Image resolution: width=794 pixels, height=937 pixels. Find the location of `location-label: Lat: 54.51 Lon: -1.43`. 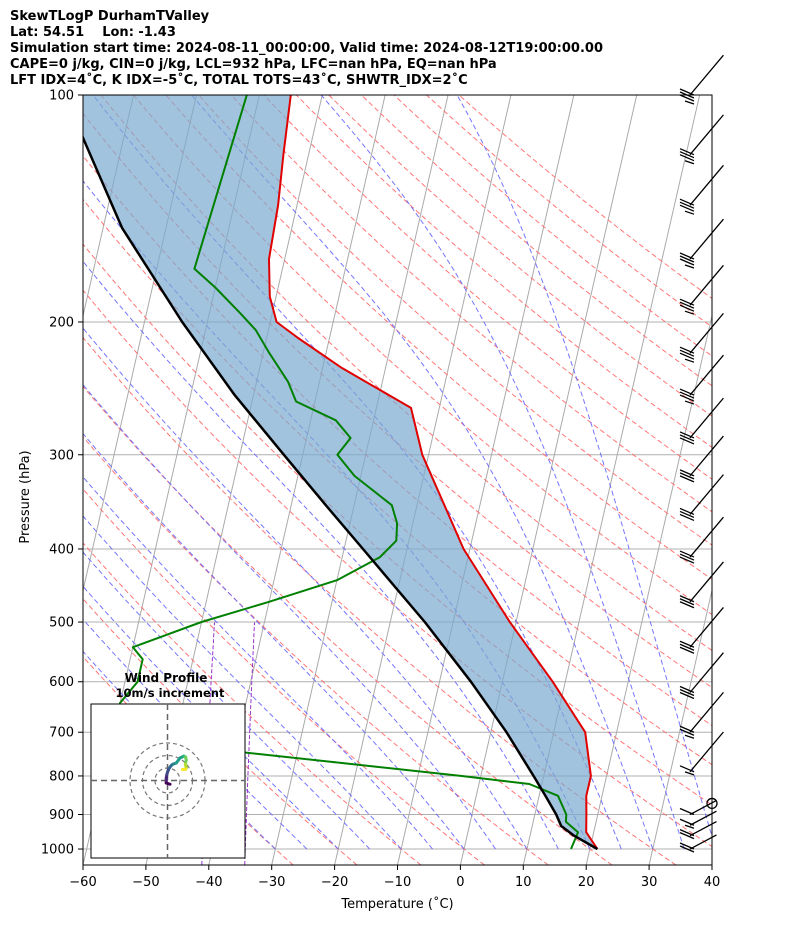

location-label: Lat: 54.51 Lon: -1.43 is located at coordinates (93, 32).